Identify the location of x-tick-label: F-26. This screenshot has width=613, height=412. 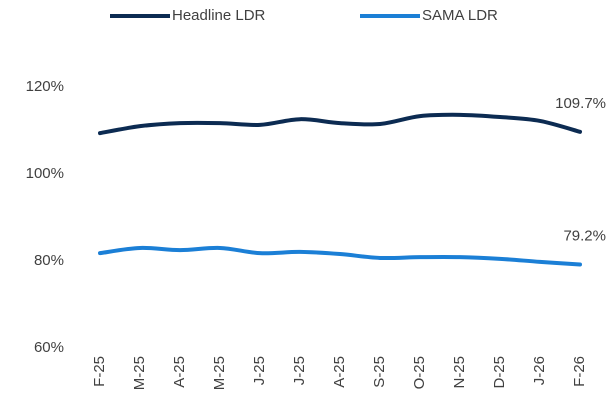
(579, 371).